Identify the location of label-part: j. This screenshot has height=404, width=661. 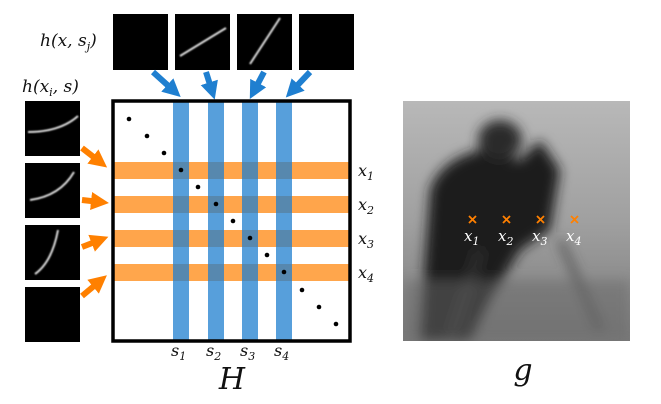
(87, 46).